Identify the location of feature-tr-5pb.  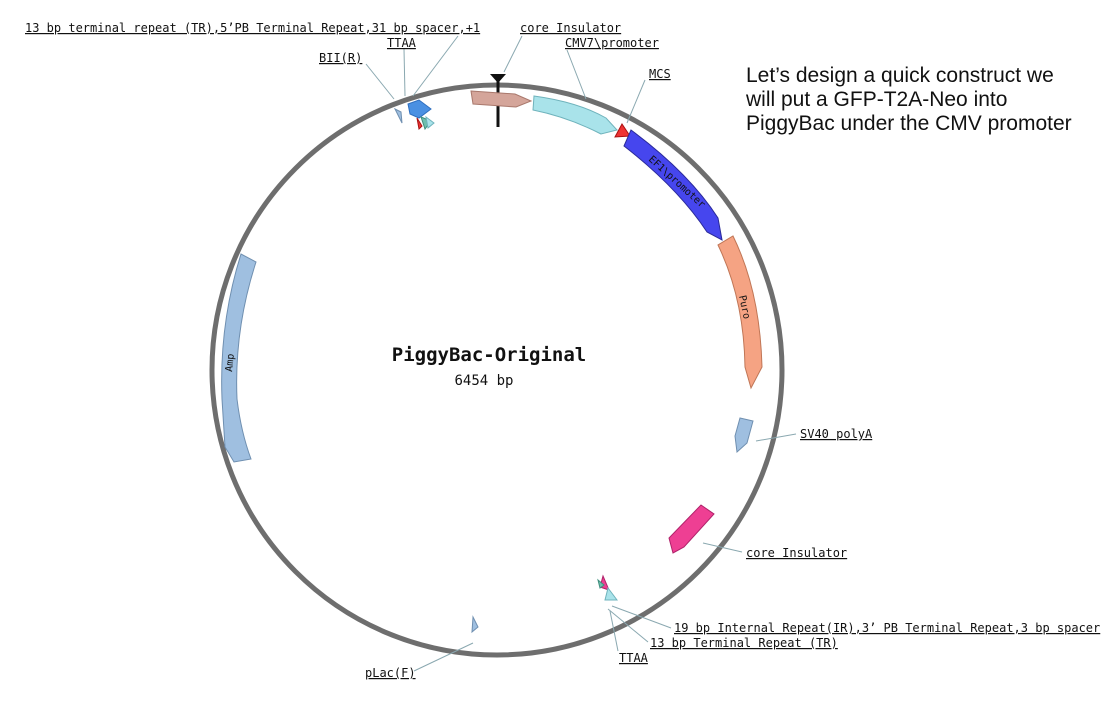
(419, 109).